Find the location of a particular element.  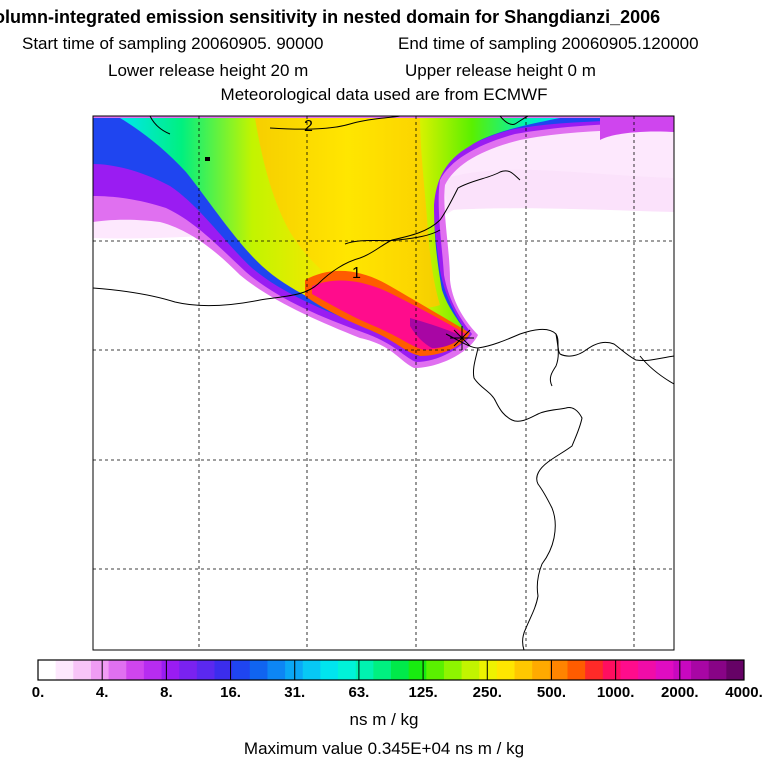

maximum-value-label: Maximum value 0.345E+04 ns m / kg is located at coordinates (384, 748).